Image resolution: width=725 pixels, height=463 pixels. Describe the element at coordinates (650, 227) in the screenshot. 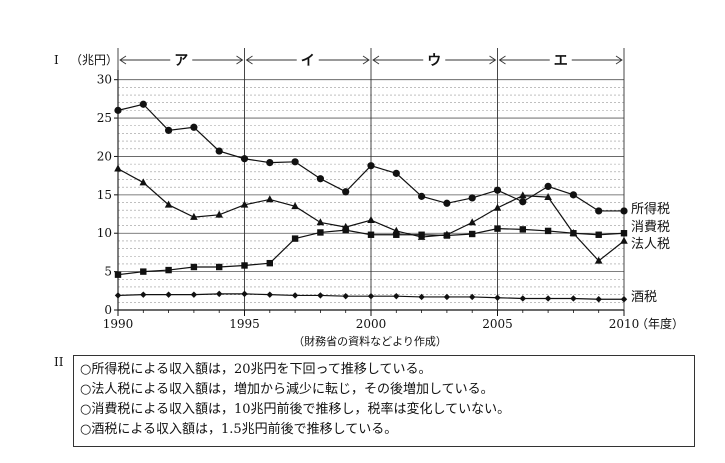

I see `series-label: 消費税` at that location.